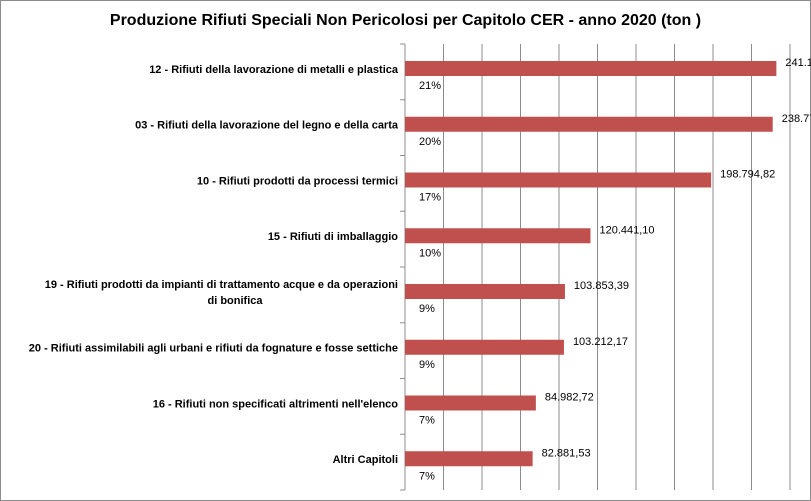  Describe the element at coordinates (601, 286) in the screenshot. I see `value-label: 103.853,39` at that location.